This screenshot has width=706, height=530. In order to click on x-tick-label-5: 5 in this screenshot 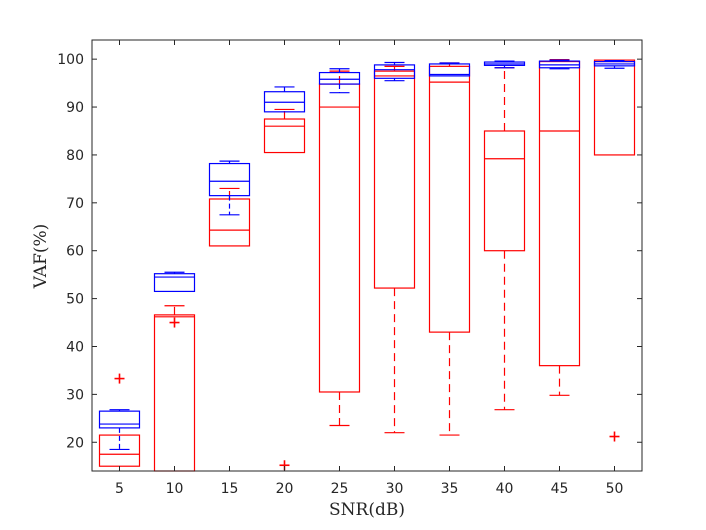, I will do `click(119, 489)`.